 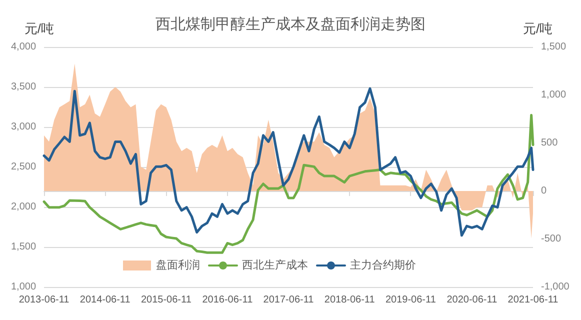 I want to click on y-tick-label: 2,500, so click(x=23, y=167).